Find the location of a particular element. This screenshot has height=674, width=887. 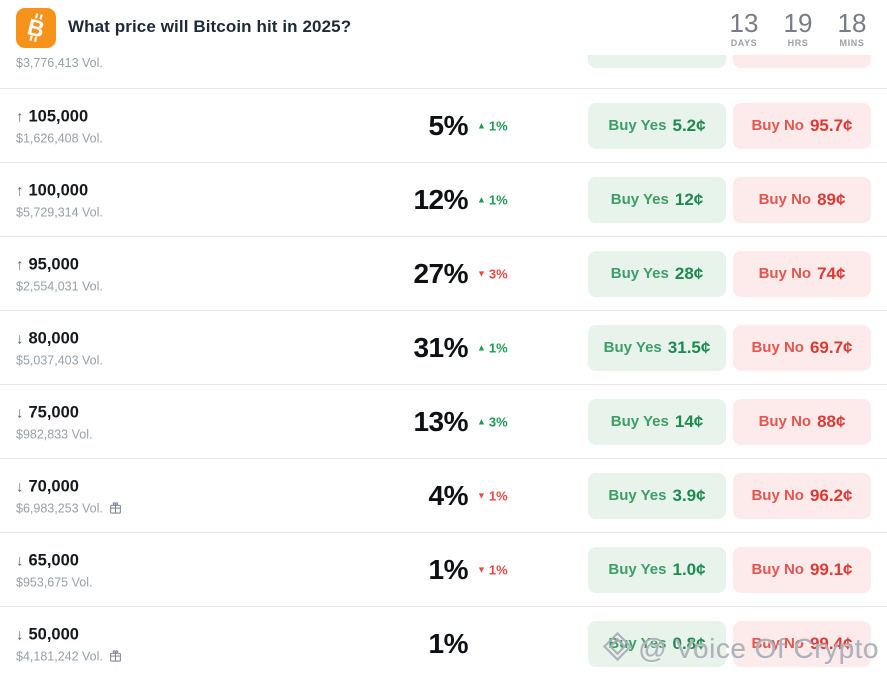

outcome-info: ↓ 80,000 $5,037,403 Vol. is located at coordinates (59, 347).